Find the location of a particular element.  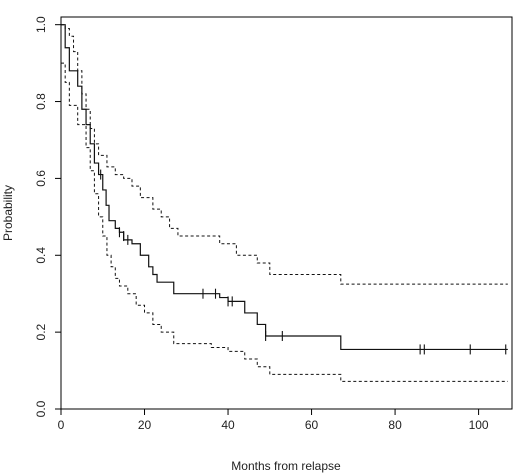

x-axis: 0 20 40 60 80 100 is located at coordinates (273, 420).